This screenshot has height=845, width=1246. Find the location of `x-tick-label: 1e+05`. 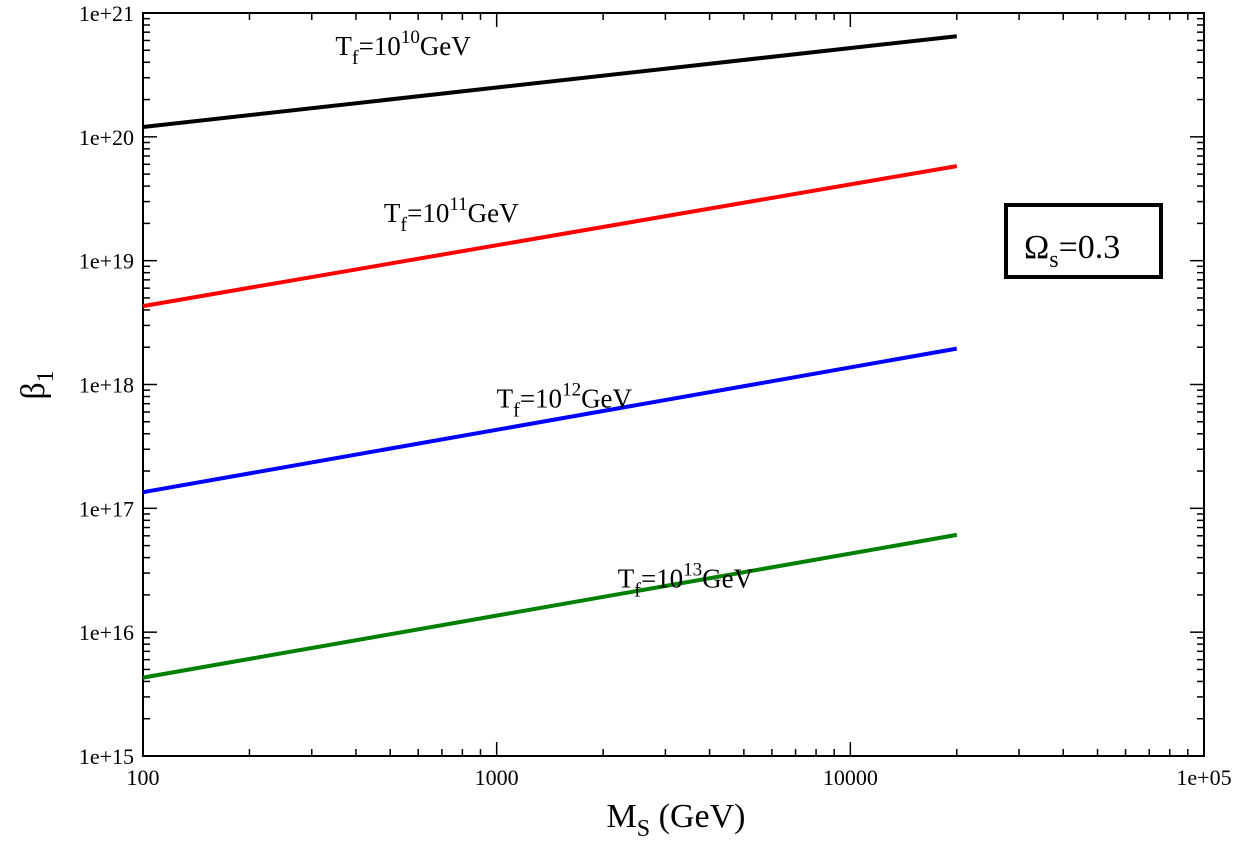

x-tick-label: 1e+05 is located at coordinates (1203, 777).